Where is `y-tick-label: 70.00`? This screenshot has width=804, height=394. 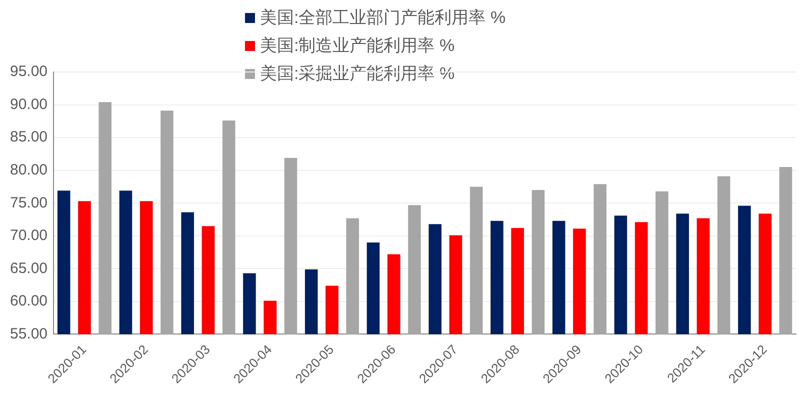
y-tick-label: 70.00 is located at coordinates (29, 235).